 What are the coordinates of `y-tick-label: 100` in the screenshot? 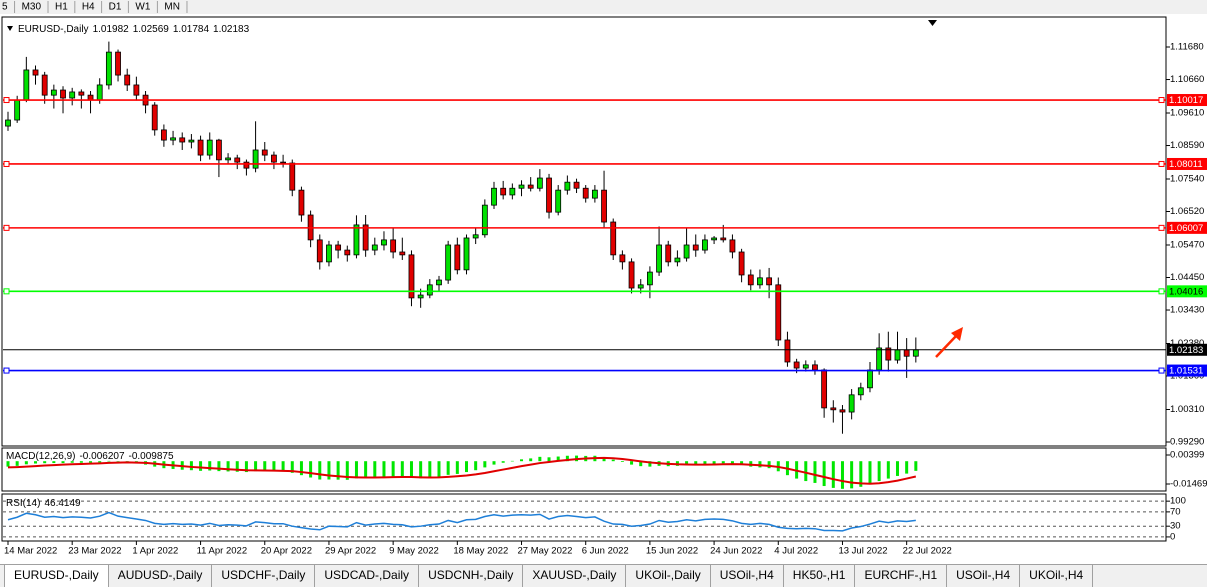 It's located at (1178, 501).